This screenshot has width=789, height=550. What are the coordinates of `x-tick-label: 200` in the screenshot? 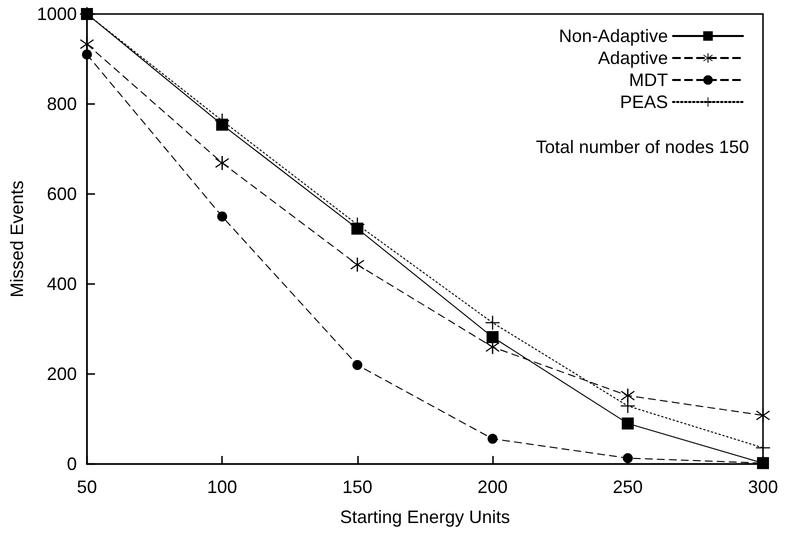 It's located at (493, 487).